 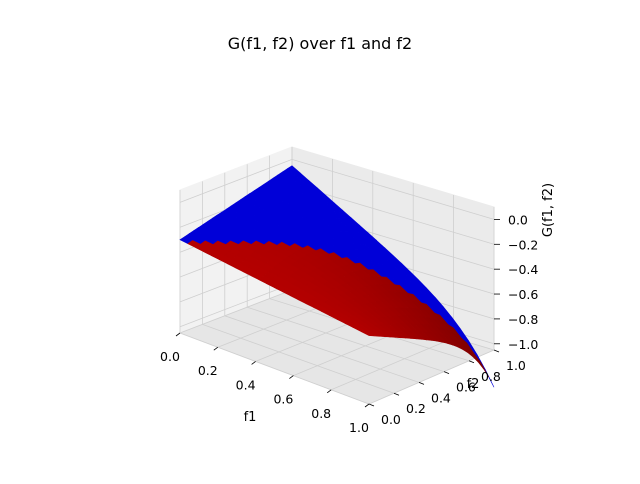 What do you see at coordinates (548, 210) in the screenshot?
I see `z-axis-label: G(f1, f2)` at bounding box center [548, 210].